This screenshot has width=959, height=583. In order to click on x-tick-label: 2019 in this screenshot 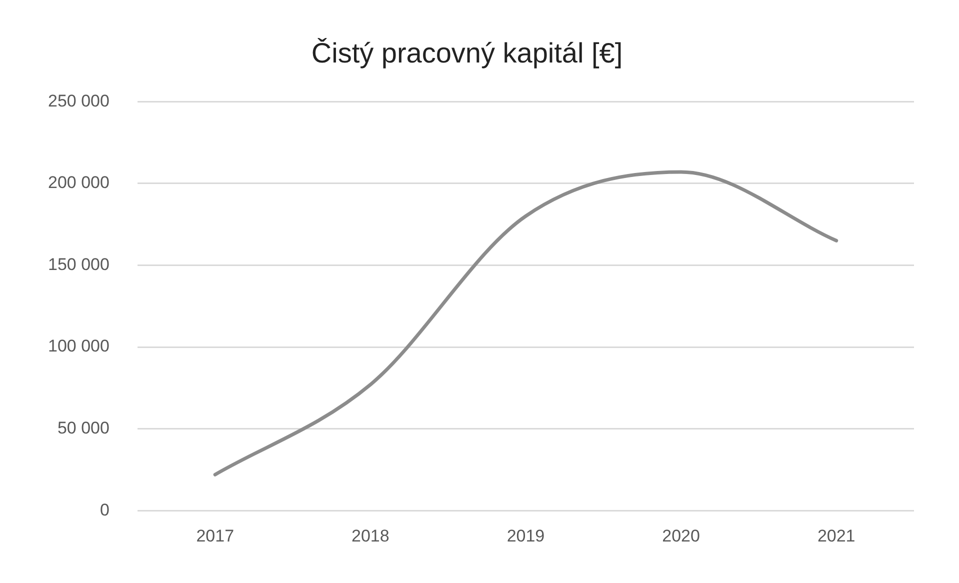, I will do `click(525, 536)`.